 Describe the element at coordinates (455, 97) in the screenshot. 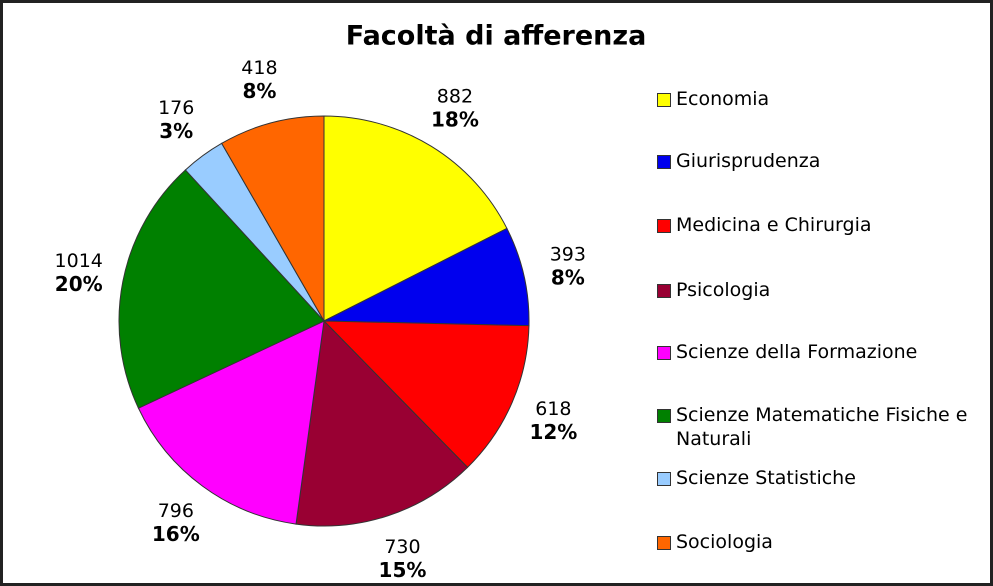

I see `slice-value-label: 882` at that location.